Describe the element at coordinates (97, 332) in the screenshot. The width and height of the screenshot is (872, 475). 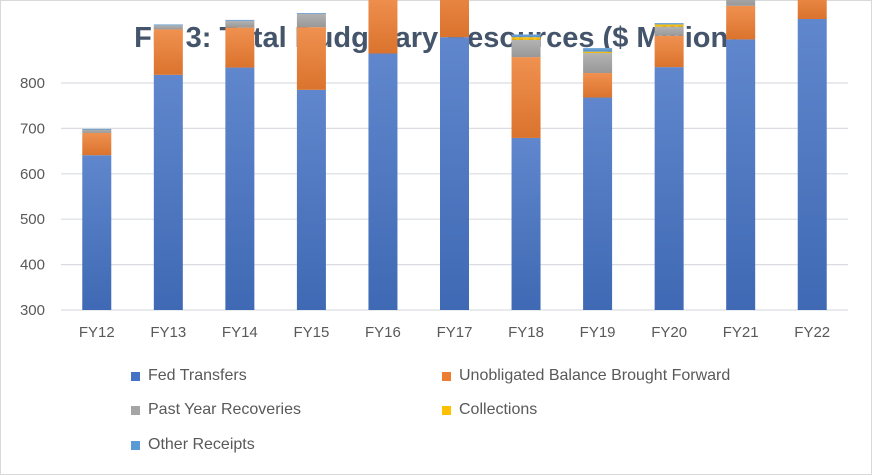
I see `x-tick-label: FY12` at that location.